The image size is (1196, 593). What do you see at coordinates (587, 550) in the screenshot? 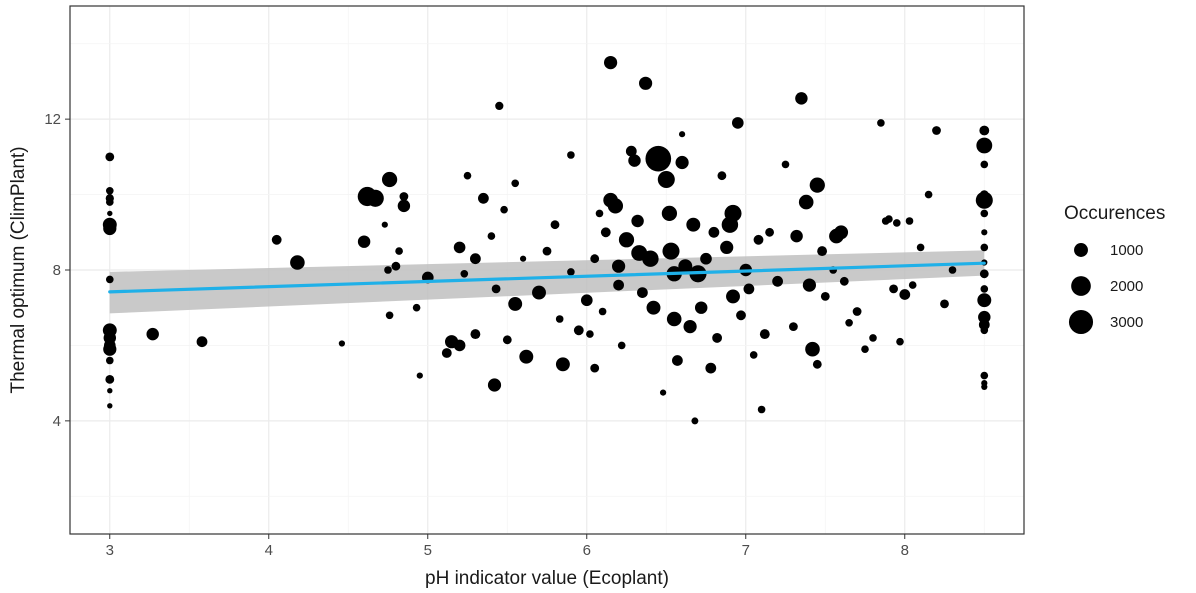
I see `x-tick-label: 6` at bounding box center [587, 550].